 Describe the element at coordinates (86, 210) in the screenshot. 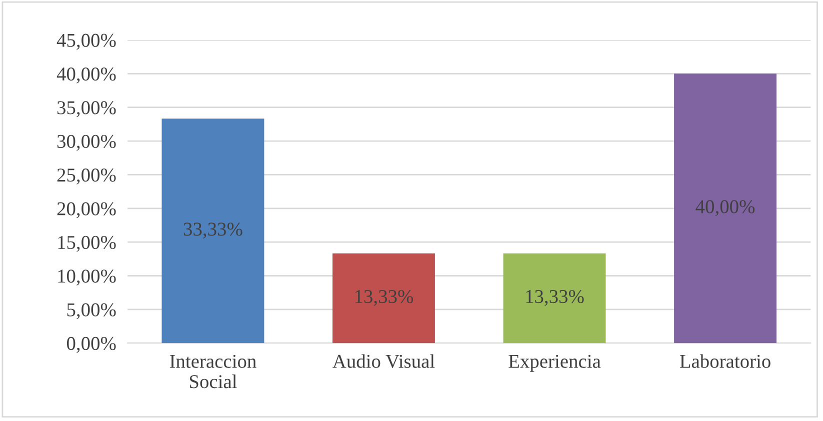

I see `y-tick-label: 20,00%` at that location.